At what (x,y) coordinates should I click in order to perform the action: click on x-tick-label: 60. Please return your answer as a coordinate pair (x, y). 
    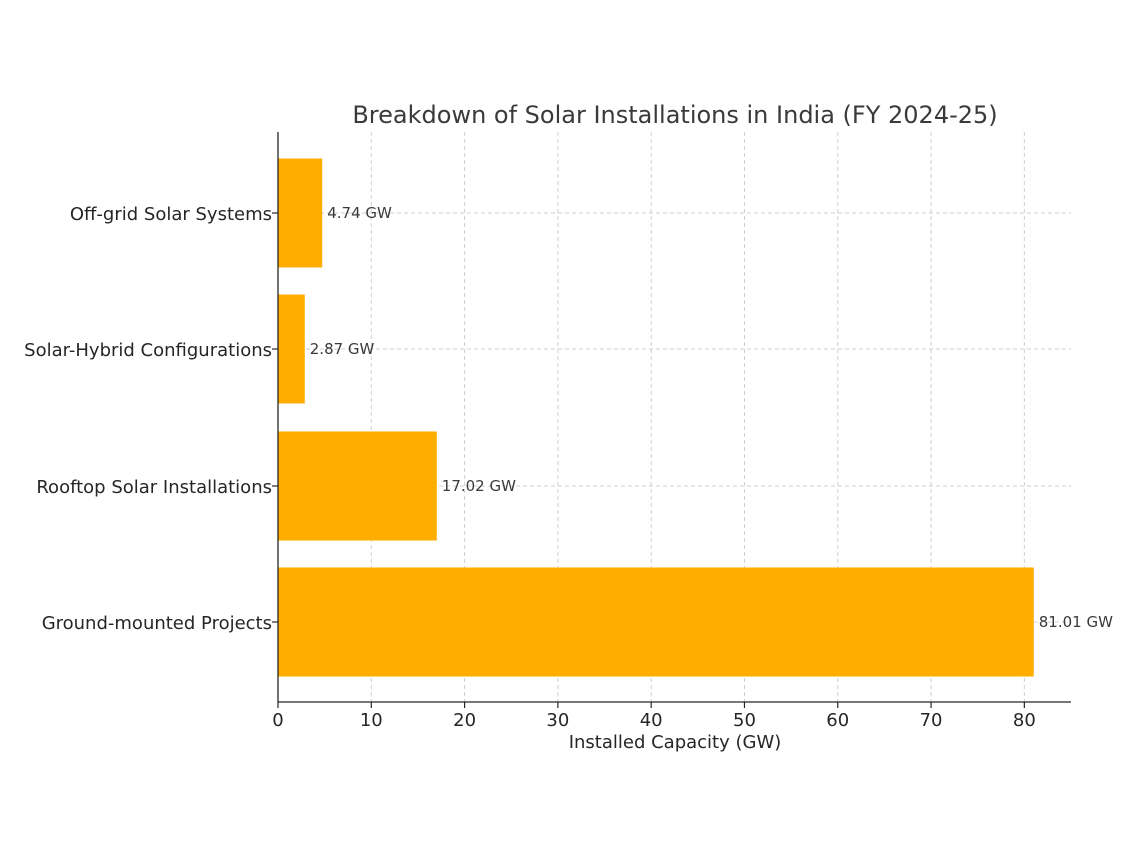
    Looking at the image, I should click on (837, 720).